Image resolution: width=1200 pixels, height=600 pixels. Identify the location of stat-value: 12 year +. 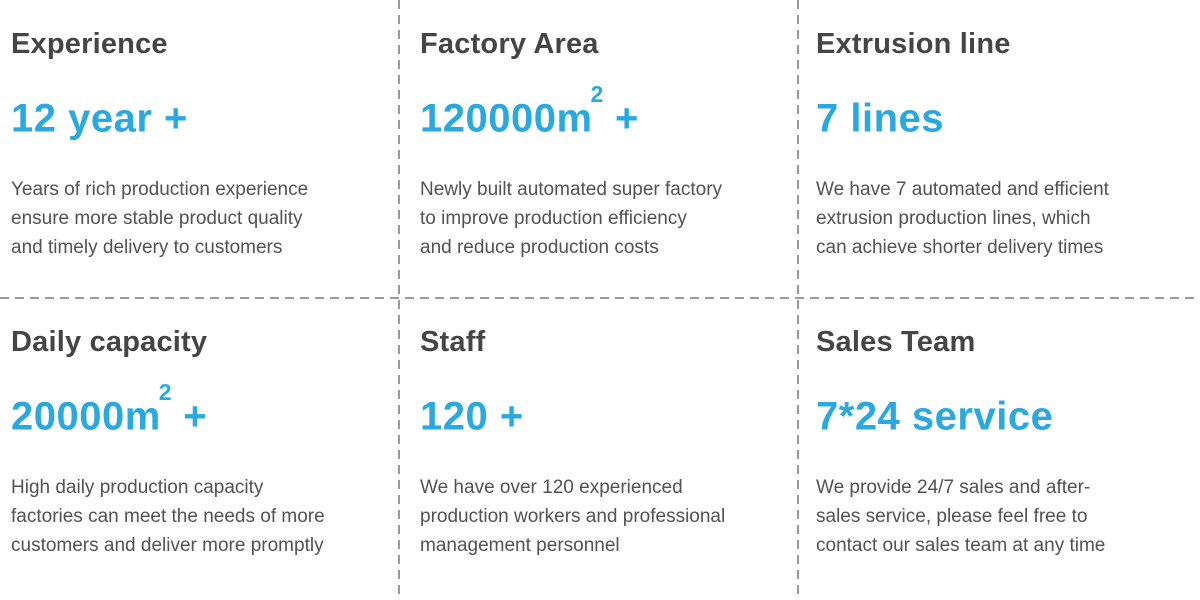
(191, 113).